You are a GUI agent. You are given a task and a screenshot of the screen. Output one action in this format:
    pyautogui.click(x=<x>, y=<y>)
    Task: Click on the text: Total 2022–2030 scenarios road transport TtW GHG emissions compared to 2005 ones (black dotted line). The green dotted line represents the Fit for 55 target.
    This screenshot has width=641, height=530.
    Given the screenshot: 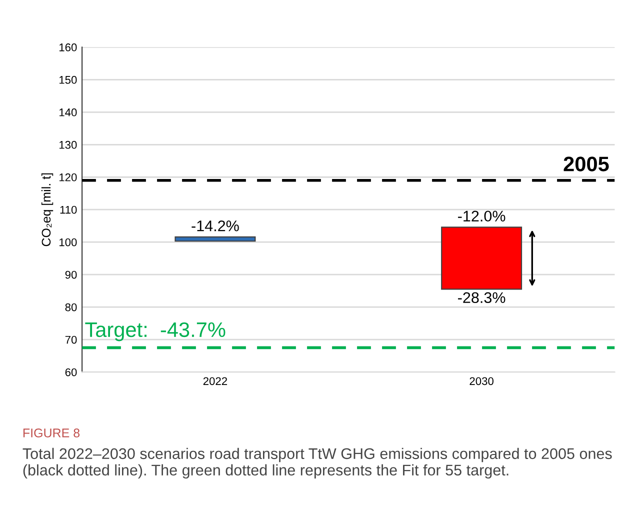 What is the action you would take?
    pyautogui.click(x=317, y=463)
    